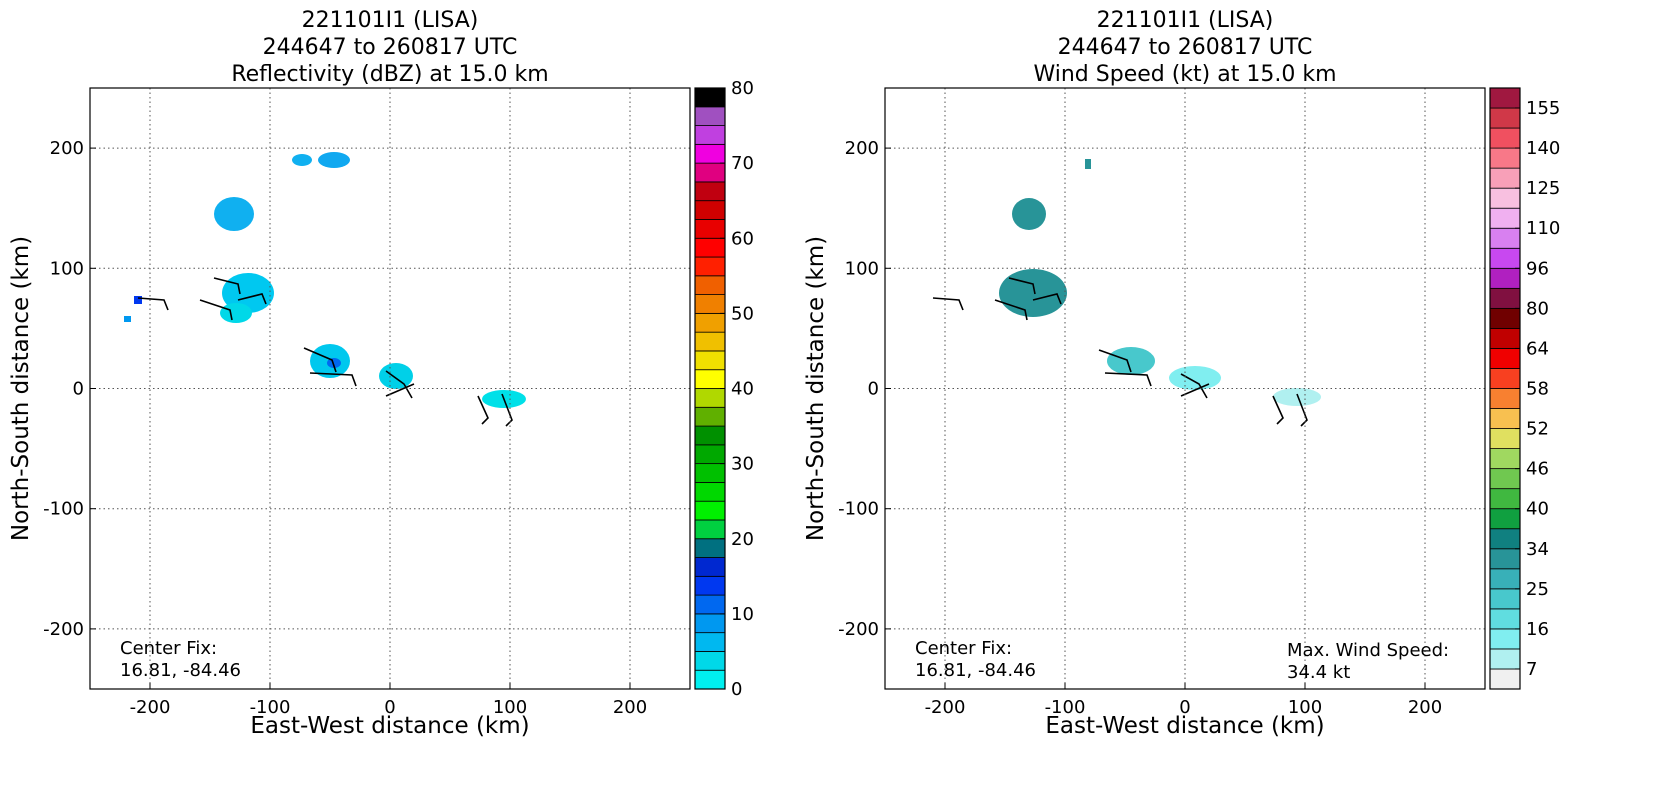 The width and height of the screenshot is (1655, 791). Describe the element at coordinates (742, 238) in the screenshot. I see `colorbar-tick-label: 60` at that location.